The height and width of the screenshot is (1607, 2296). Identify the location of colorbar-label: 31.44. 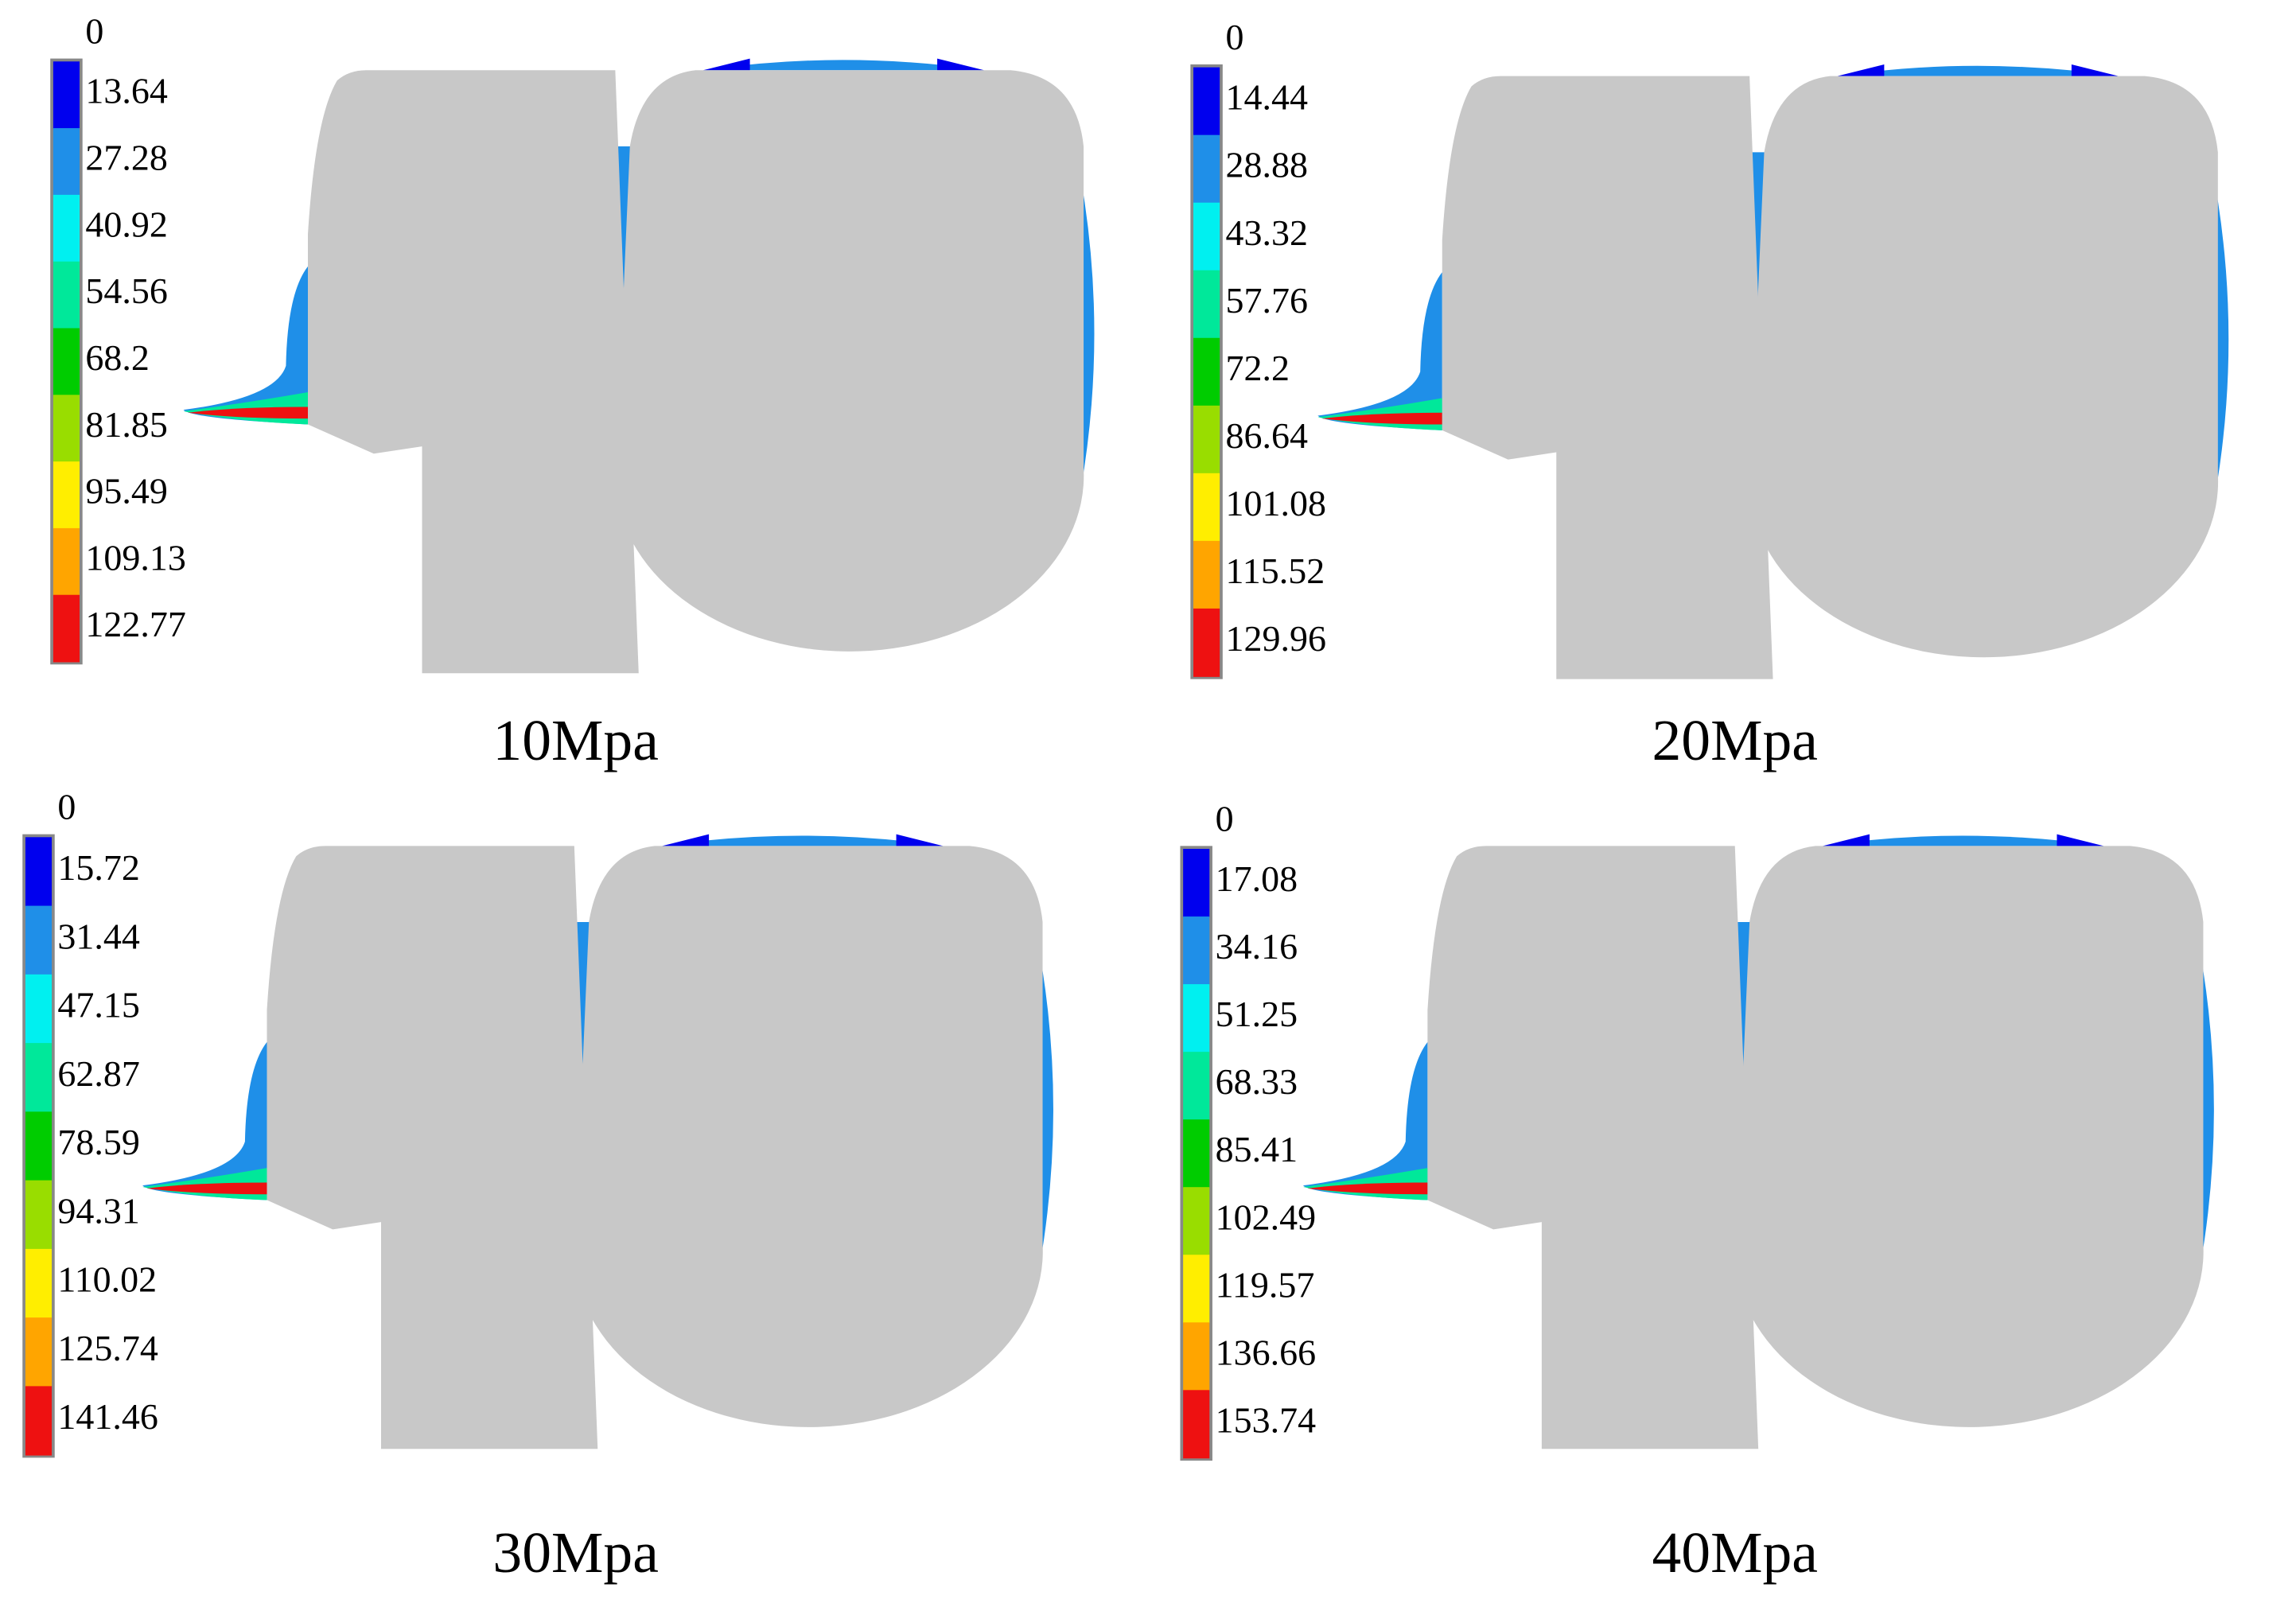
(98, 936).